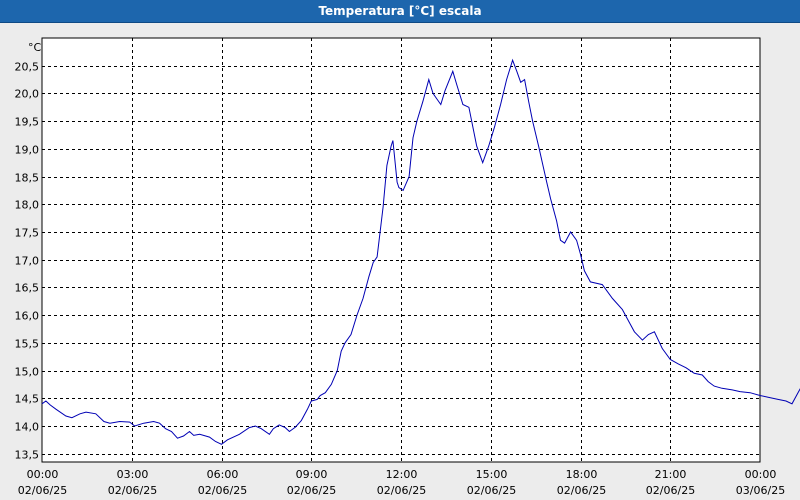 The width and height of the screenshot is (800, 500). Describe the element at coordinates (133, 474) in the screenshot. I see `x-tick-time: 03:00` at that location.